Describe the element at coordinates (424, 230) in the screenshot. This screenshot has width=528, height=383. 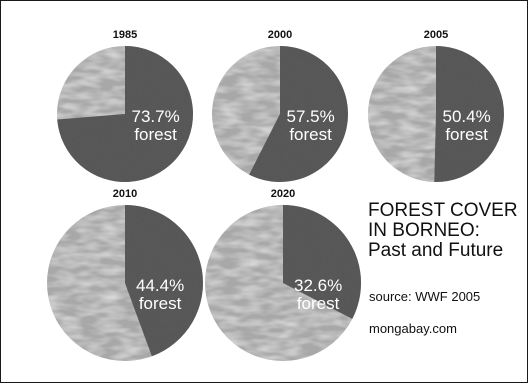
I see `chart-title-line-2: IN BORNEO:` at that location.